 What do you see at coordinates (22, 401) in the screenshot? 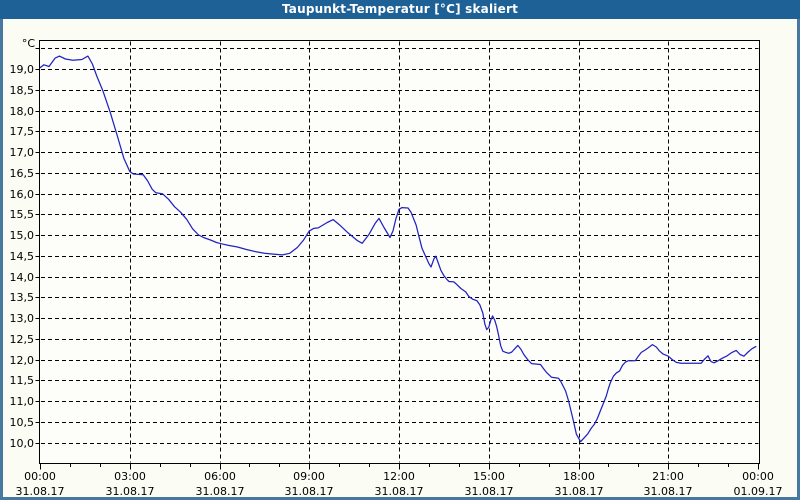
I see `y-tick-label: 11,0` at bounding box center [22, 401].